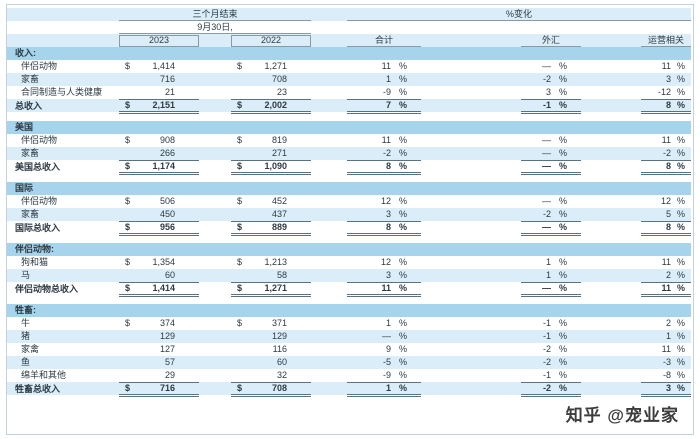  I want to click on value-2023-cell: 60, so click(159, 275).